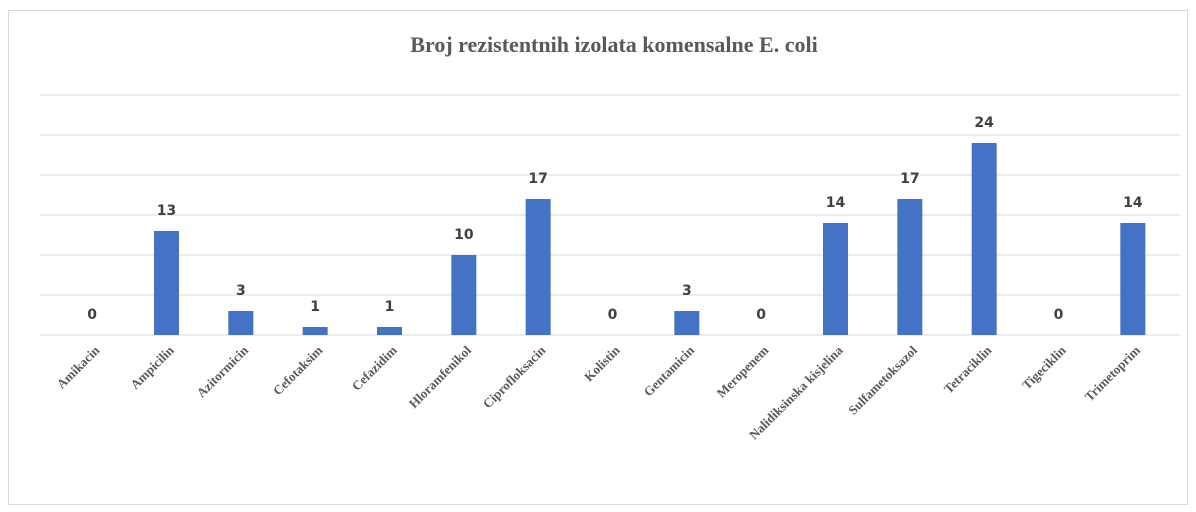  I want to click on data-label: 13, so click(166, 211).